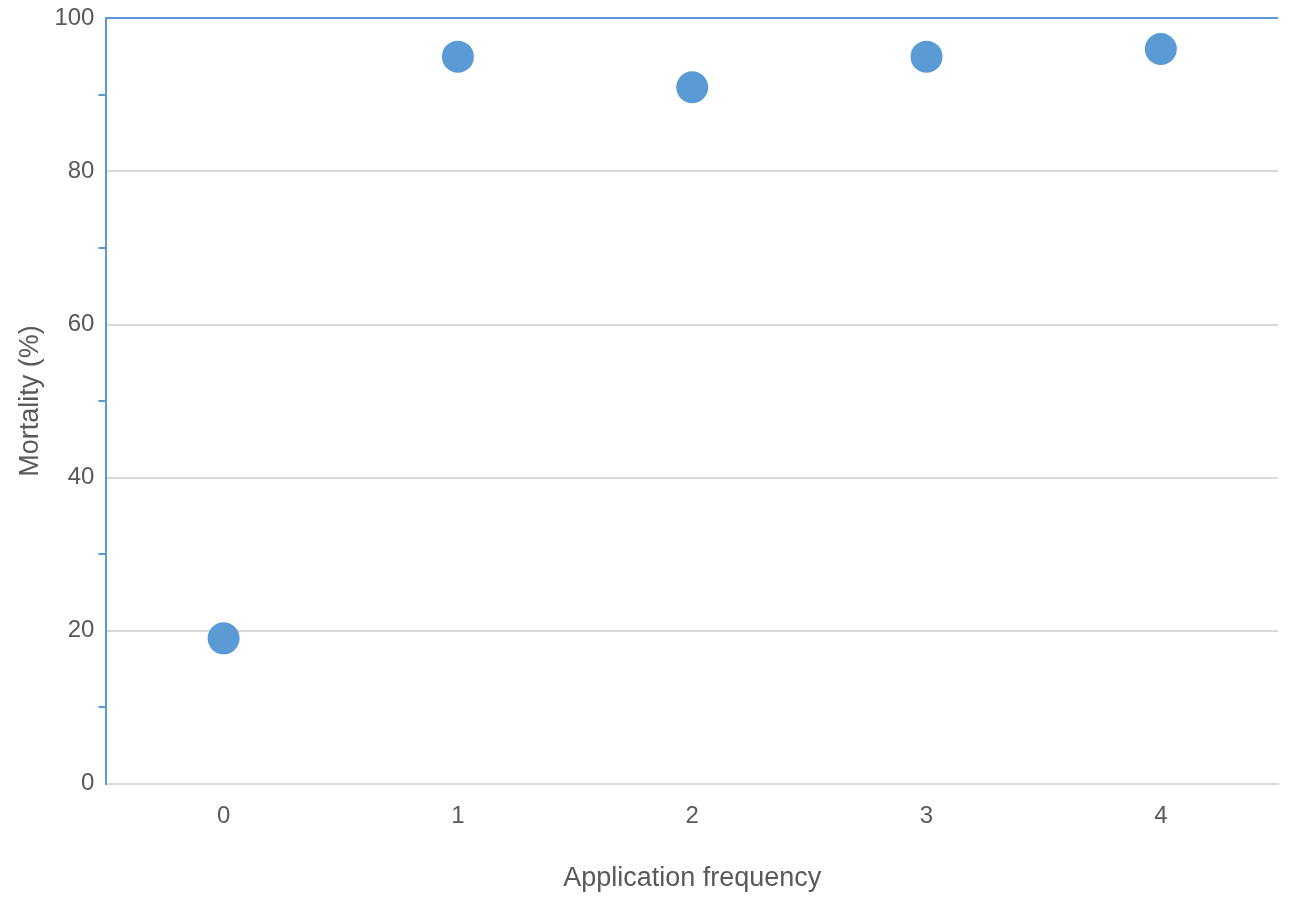 This screenshot has width=1294, height=909. What do you see at coordinates (926, 814) in the screenshot?
I see `x-tick-label: 3` at bounding box center [926, 814].